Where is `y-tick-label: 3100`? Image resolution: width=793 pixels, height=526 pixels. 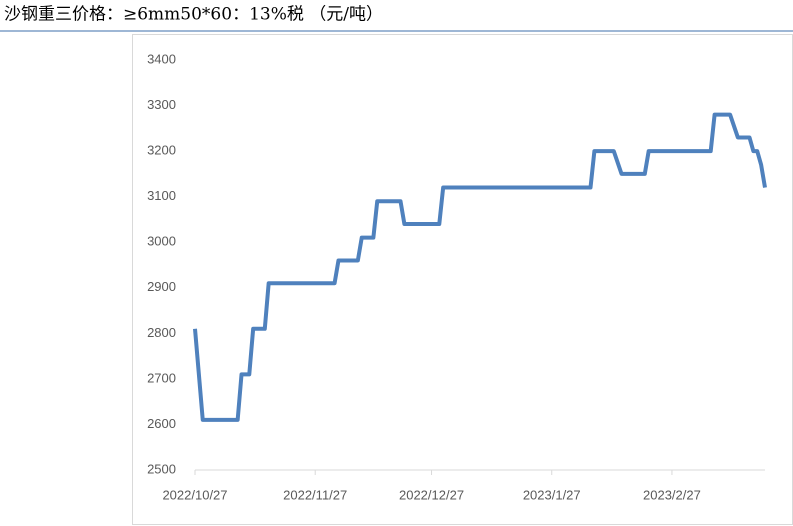
y-tick-label: 3100 is located at coordinates (161, 195).